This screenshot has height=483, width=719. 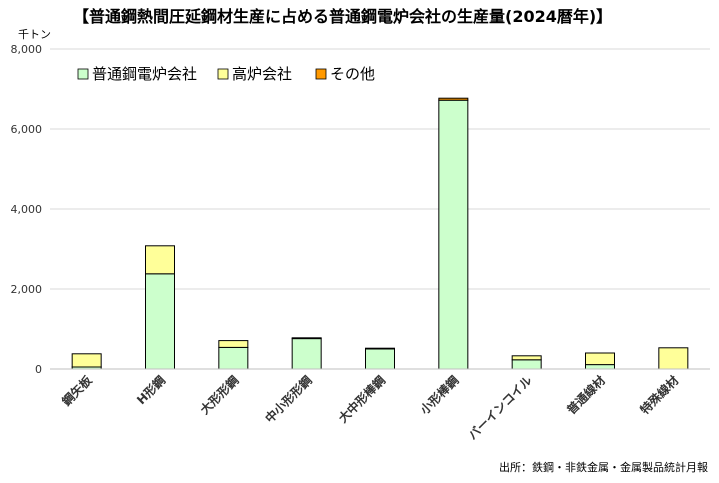 I want to click on legend: 普通鋼電炉会社 高炉会社 その他, so click(x=226, y=74).